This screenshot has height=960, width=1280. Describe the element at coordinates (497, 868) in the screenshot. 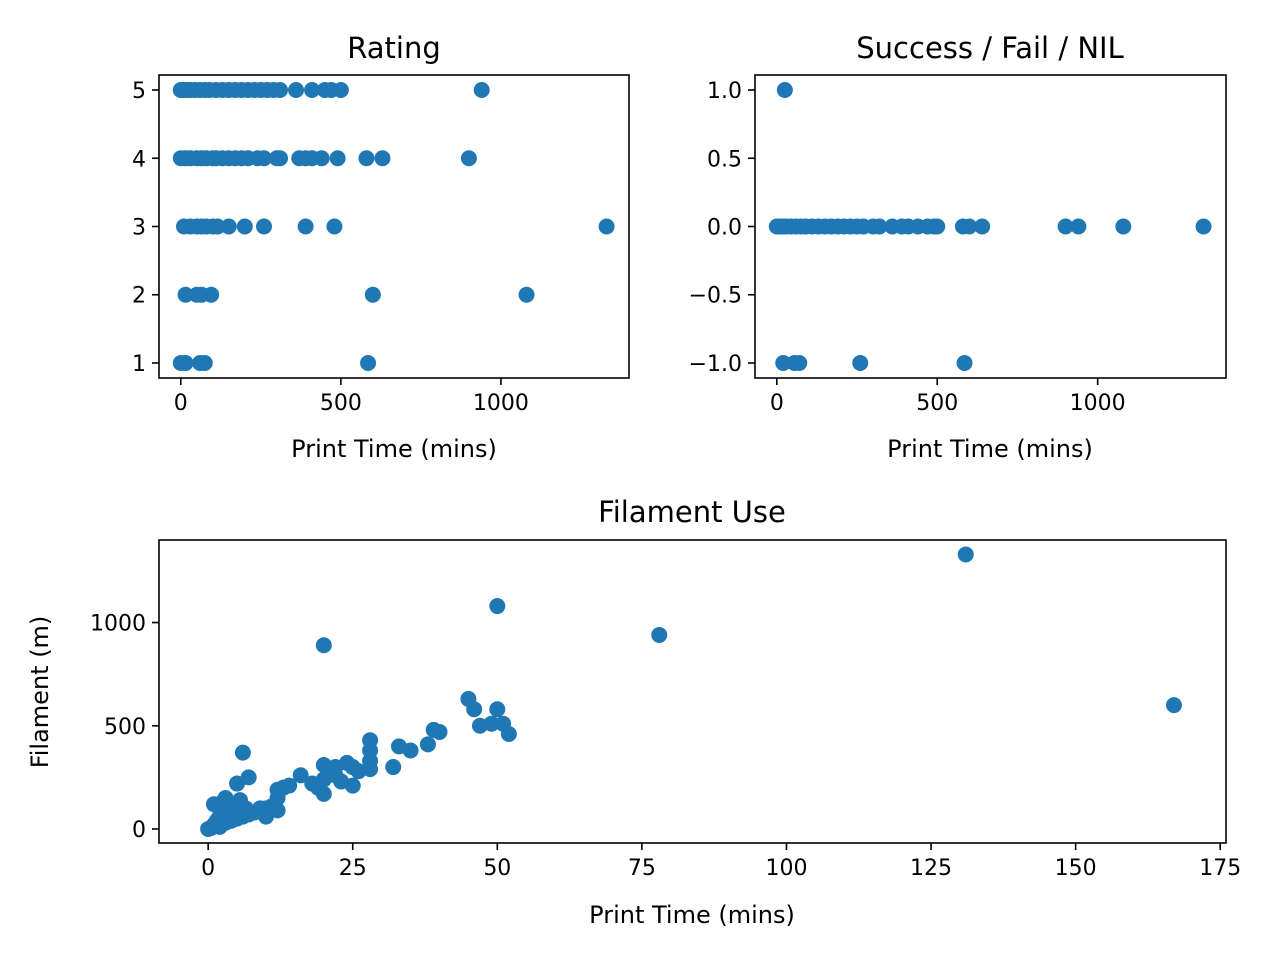

I see `filament-use-x-tick-label-2: 50` at that location.